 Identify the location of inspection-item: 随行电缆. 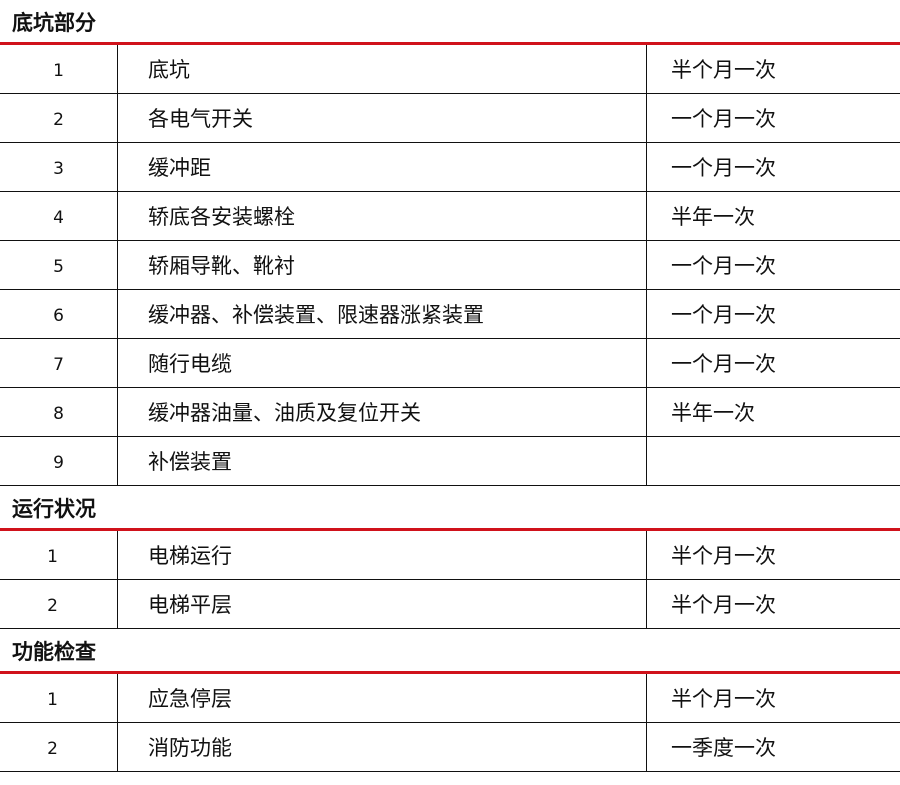
(382, 363).